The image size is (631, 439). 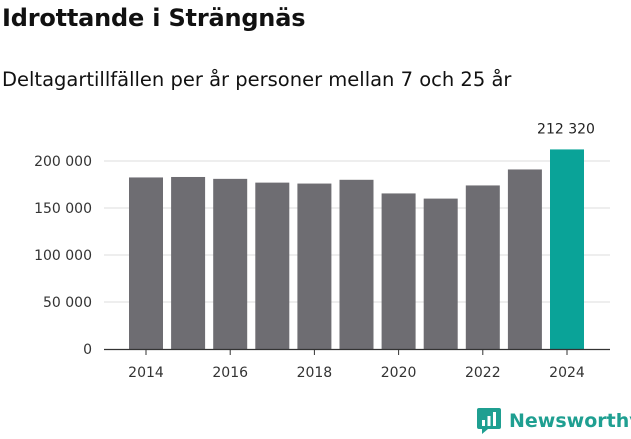 What do you see at coordinates (570, 421) in the screenshot?
I see `brand-name: Newsworthy` at bounding box center [570, 421].